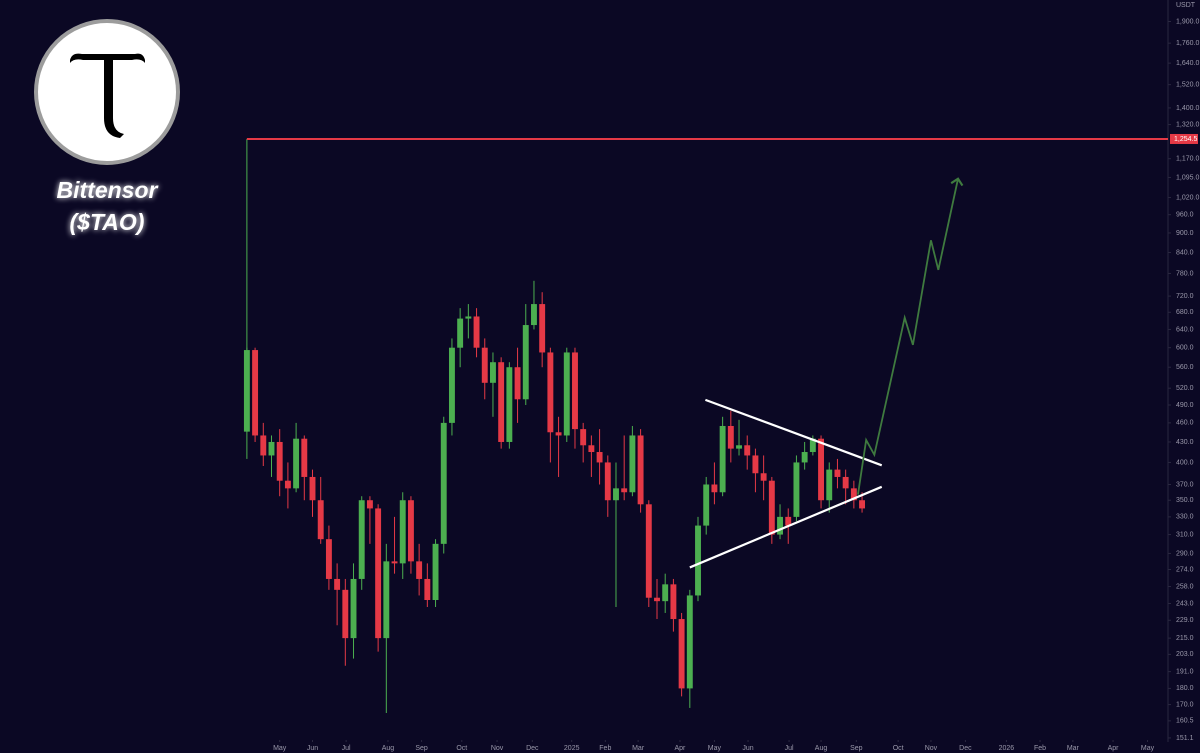 This screenshot has width=1200, height=753. I want to click on y-tick-label: 1,520.0, so click(1187, 84).